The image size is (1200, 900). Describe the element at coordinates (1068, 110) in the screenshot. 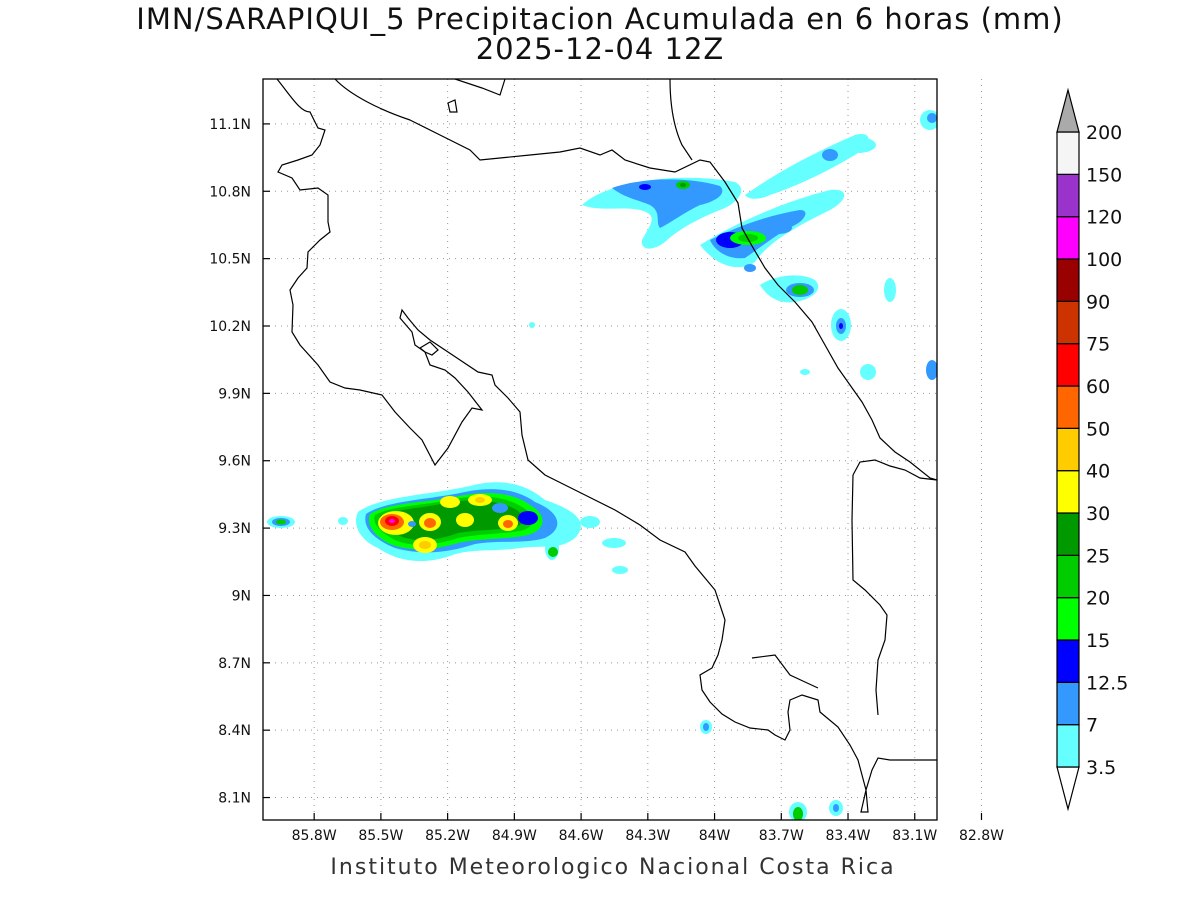

I see `colorbar-over-triangle` at that location.